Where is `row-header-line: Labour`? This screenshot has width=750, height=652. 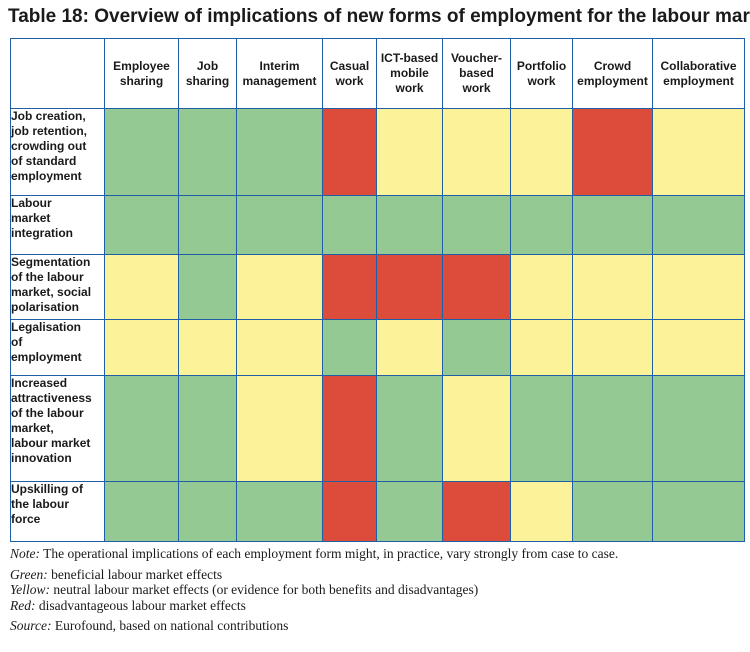
row-header-line: Labour is located at coordinates (31, 203).